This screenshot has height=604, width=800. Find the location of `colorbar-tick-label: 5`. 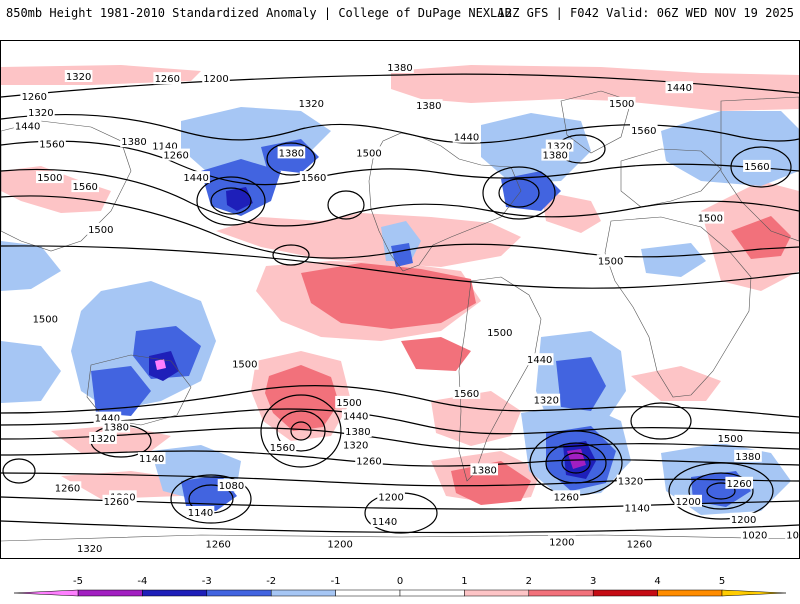

colorbar-tick-label: 5 is located at coordinates (722, 581).